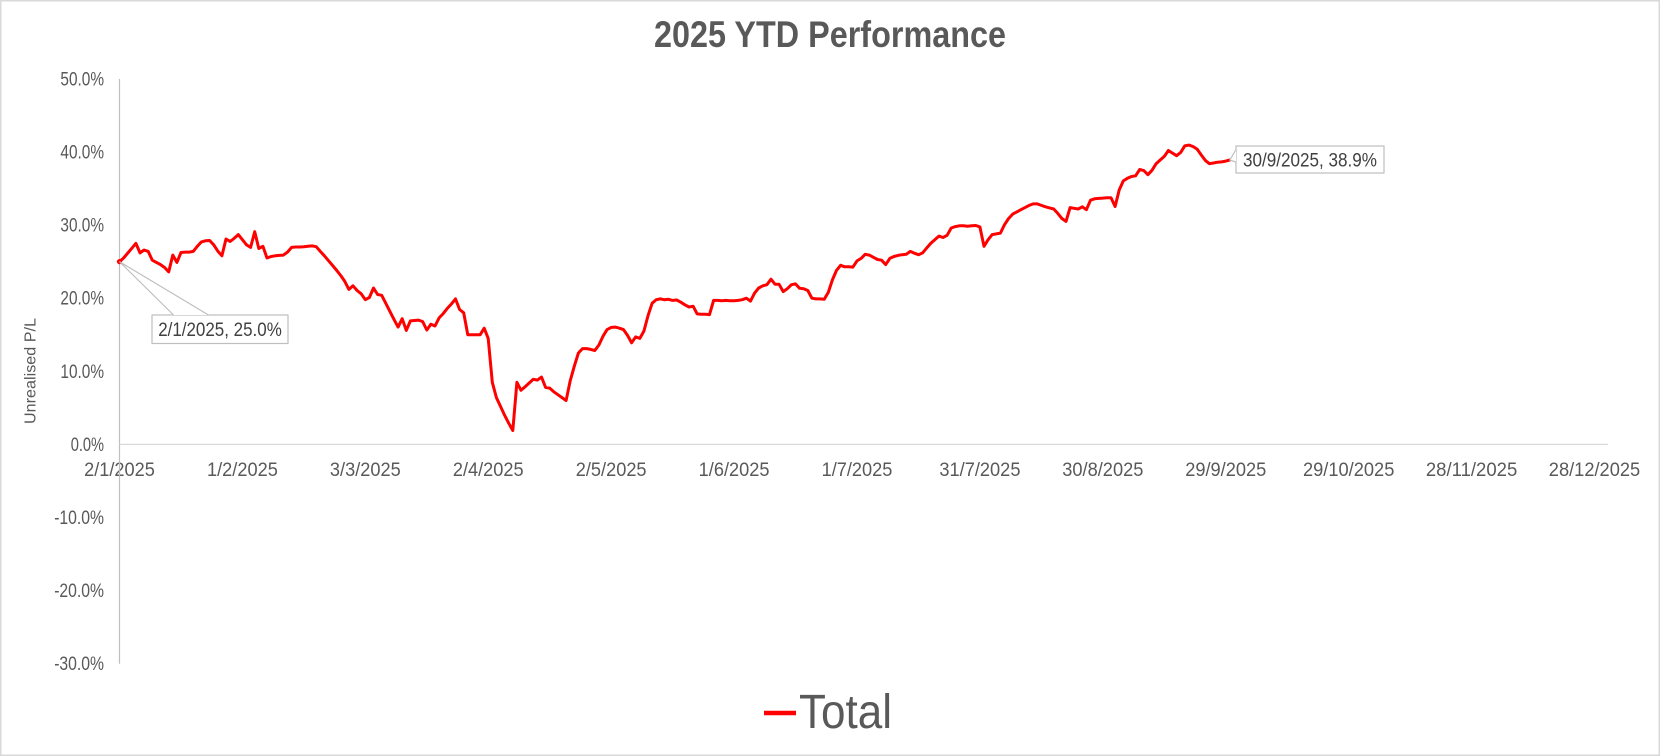 The width and height of the screenshot is (1660, 756). What do you see at coordinates (82, 372) in the screenshot?
I see `y-tick-label: 10.0%` at bounding box center [82, 372].